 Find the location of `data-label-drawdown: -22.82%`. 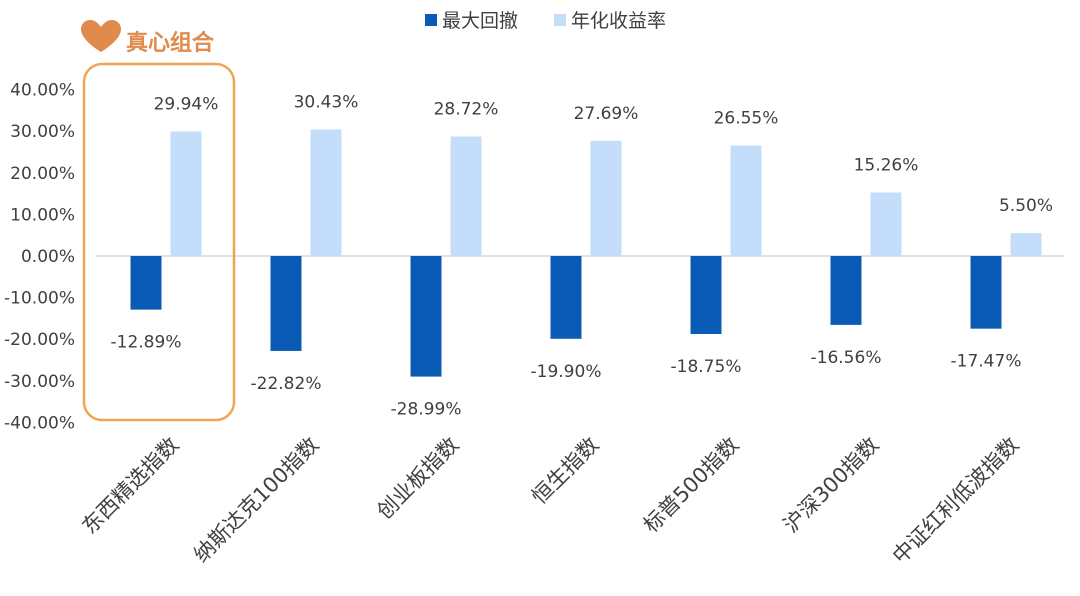

data-label-drawdown: -22.82% is located at coordinates (286, 384).